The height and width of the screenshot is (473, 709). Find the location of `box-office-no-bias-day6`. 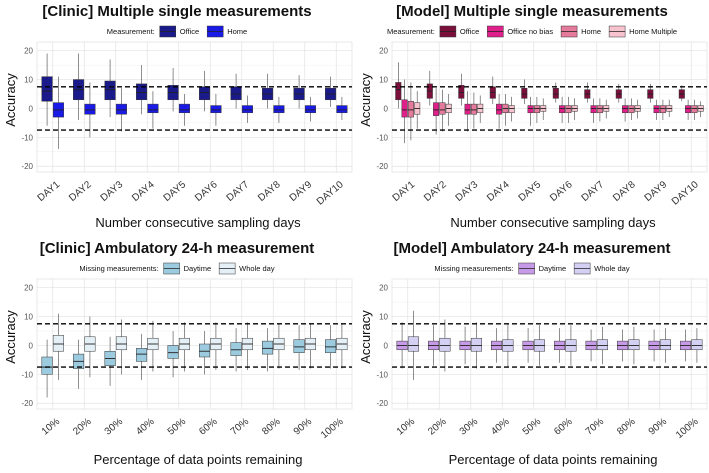

box-office-no-bias-day6 is located at coordinates (562, 109).